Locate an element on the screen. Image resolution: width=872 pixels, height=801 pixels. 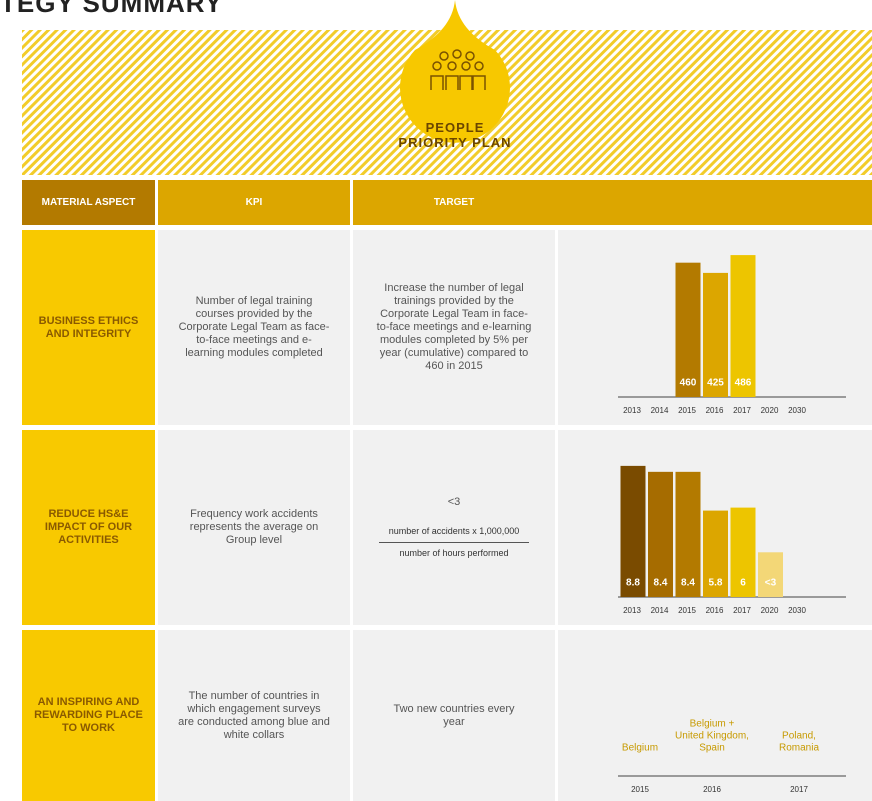
banner-drop is located at coordinates (455, 71).